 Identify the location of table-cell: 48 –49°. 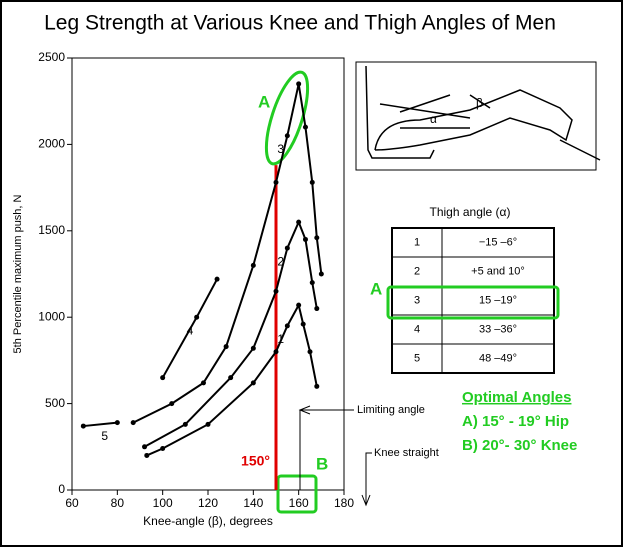
(498, 358).